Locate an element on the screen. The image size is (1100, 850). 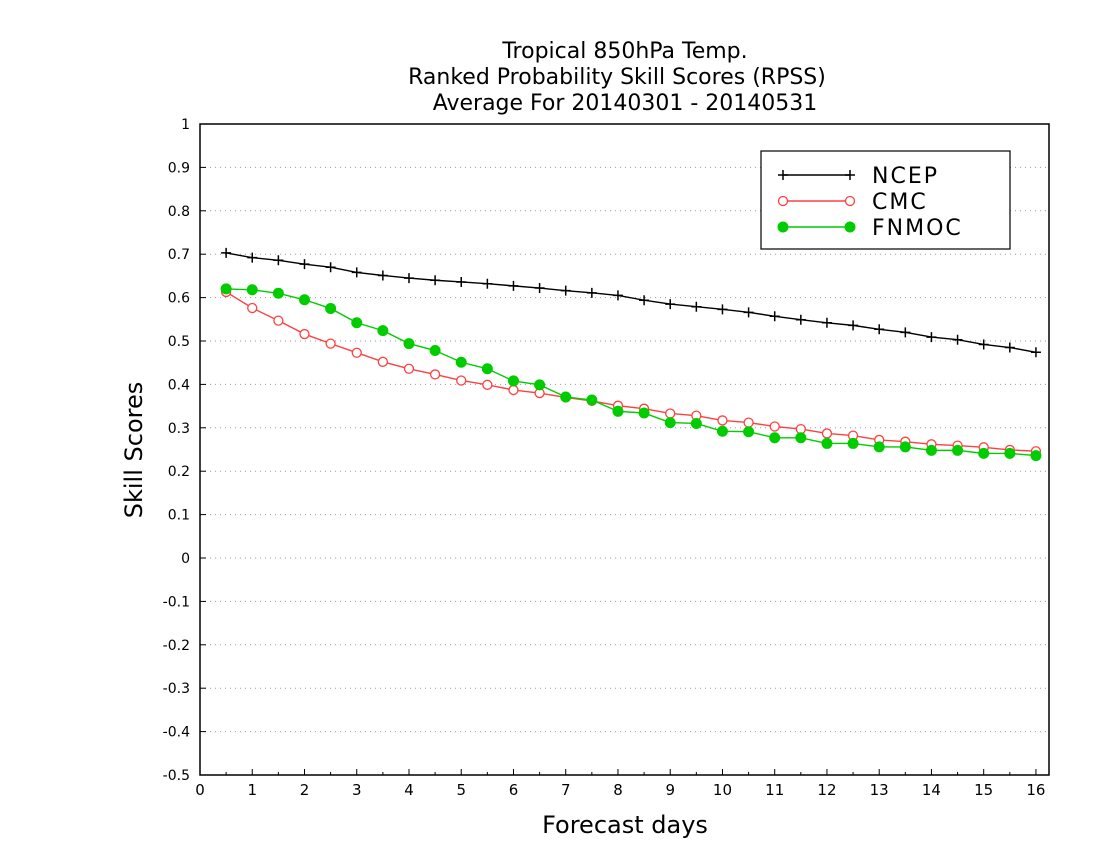
x-tick-label: 7 is located at coordinates (566, 790).